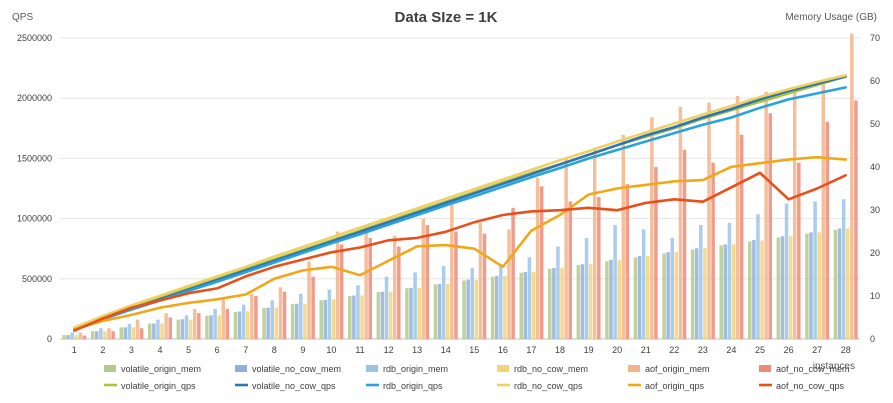 The height and width of the screenshot is (403, 893). I want to click on legend-label-volatile_no_cow_qps: volatile_no_cow_qps, so click(294, 386).